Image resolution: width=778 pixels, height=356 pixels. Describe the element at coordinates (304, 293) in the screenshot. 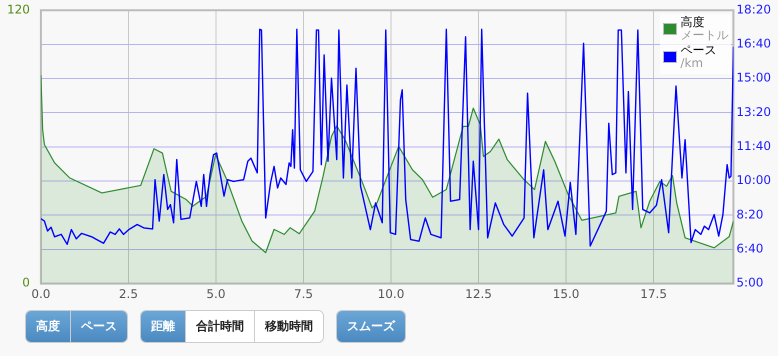

I see `x-tick-label: 7.5` at that location.